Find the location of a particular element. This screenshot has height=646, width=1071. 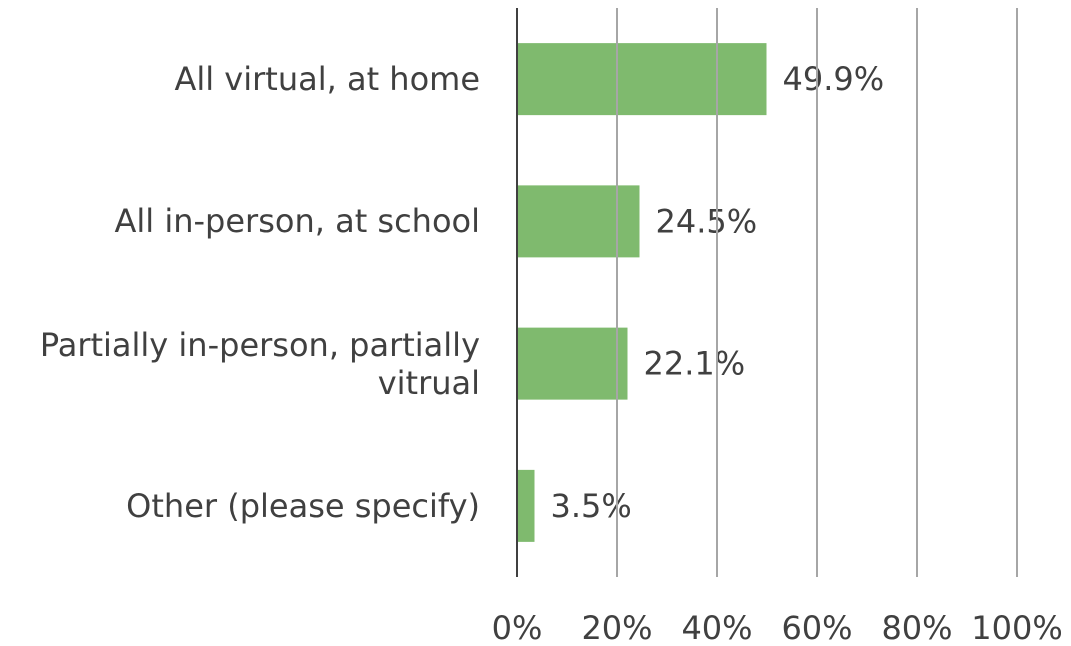

x-tick-label: 100% is located at coordinates (1016, 627).